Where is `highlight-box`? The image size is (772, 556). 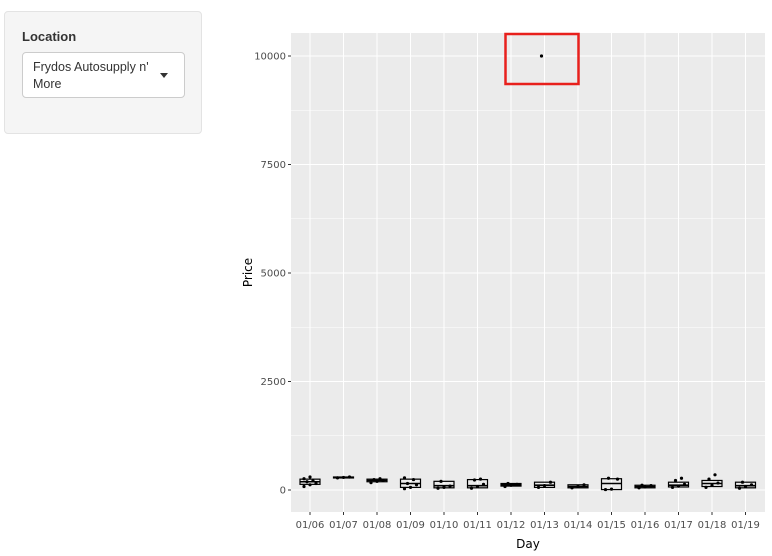
highlight-box is located at coordinates (542, 59).